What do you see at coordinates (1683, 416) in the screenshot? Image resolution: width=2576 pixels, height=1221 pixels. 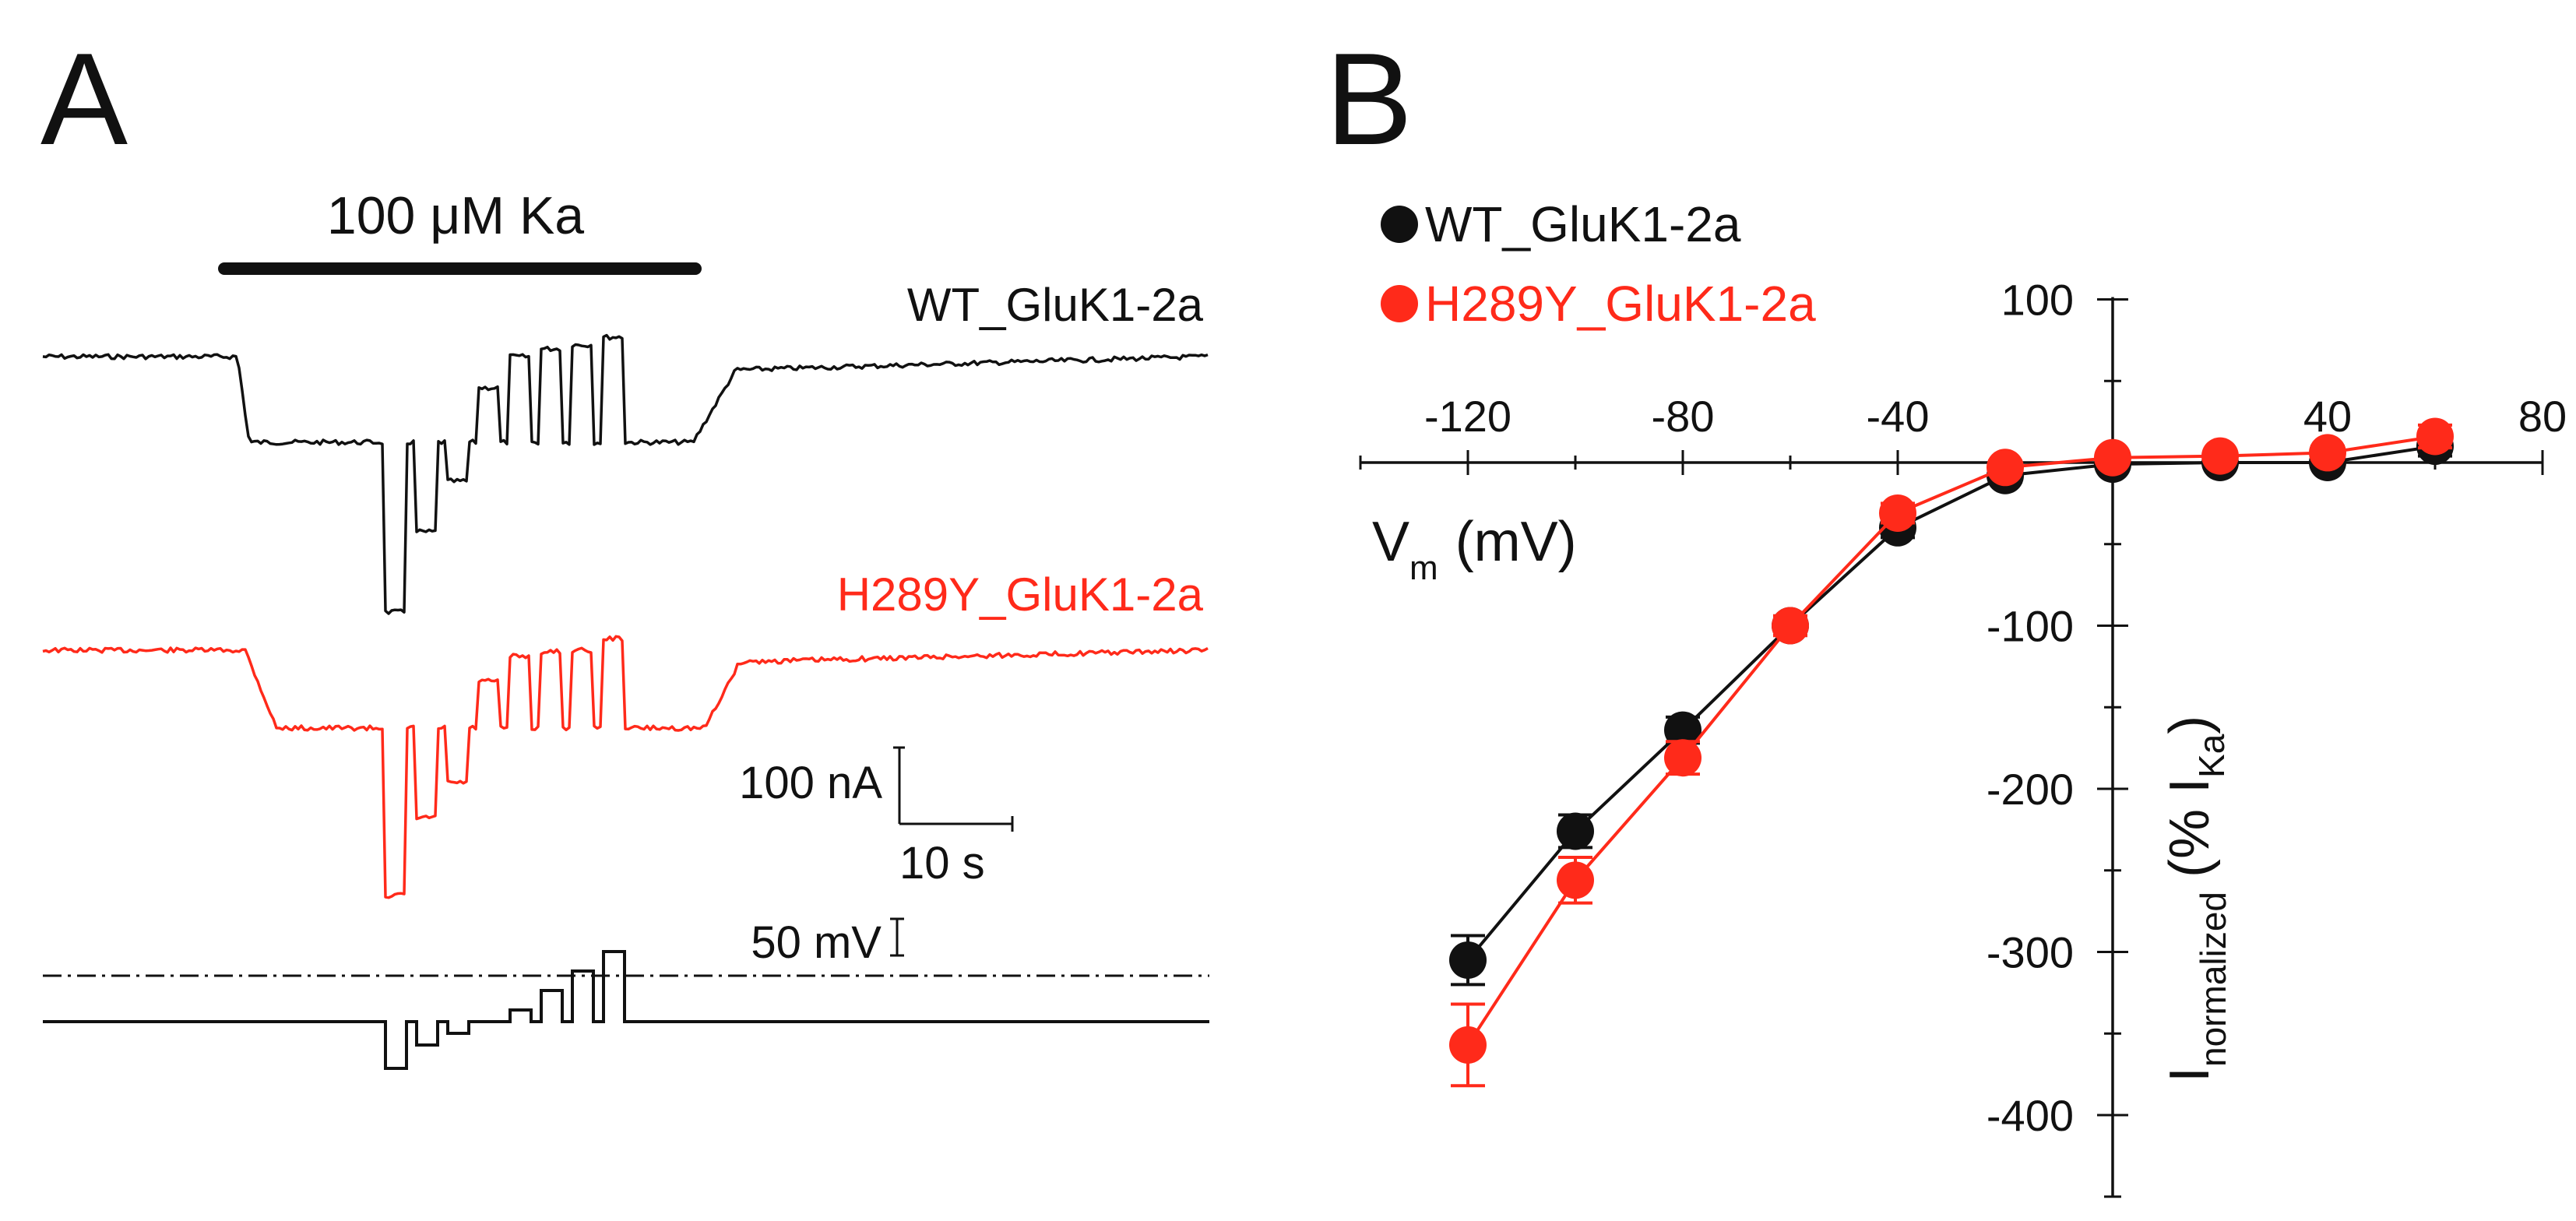 I see `x-tick-label: -80` at bounding box center [1683, 416].